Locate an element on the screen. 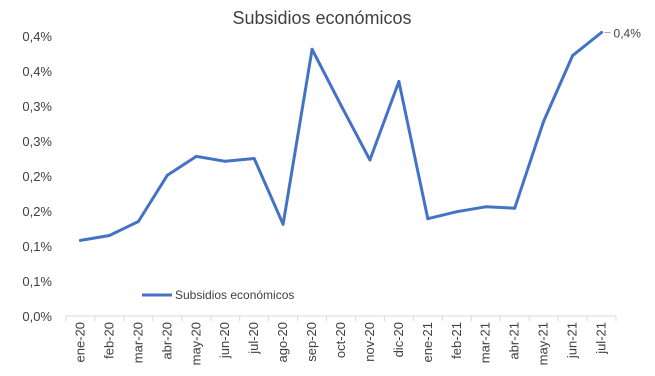 This screenshot has width=655, height=376. legend-label: Subsidios económicos is located at coordinates (234, 295).